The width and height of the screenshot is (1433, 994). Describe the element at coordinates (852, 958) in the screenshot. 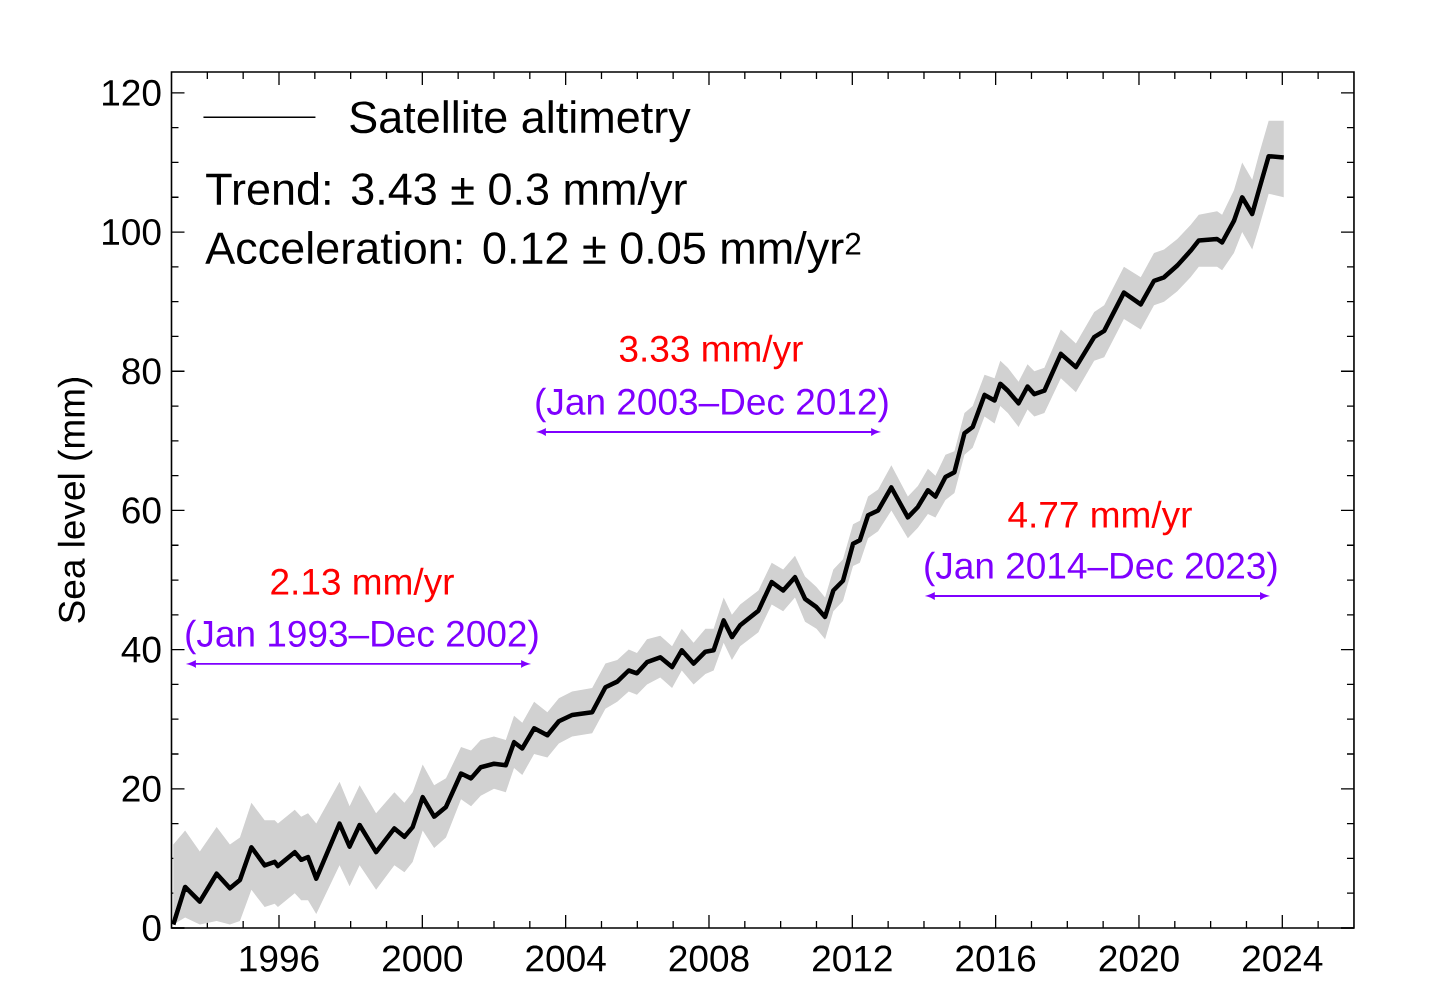

I see `x-tick-label: 2012` at that location.